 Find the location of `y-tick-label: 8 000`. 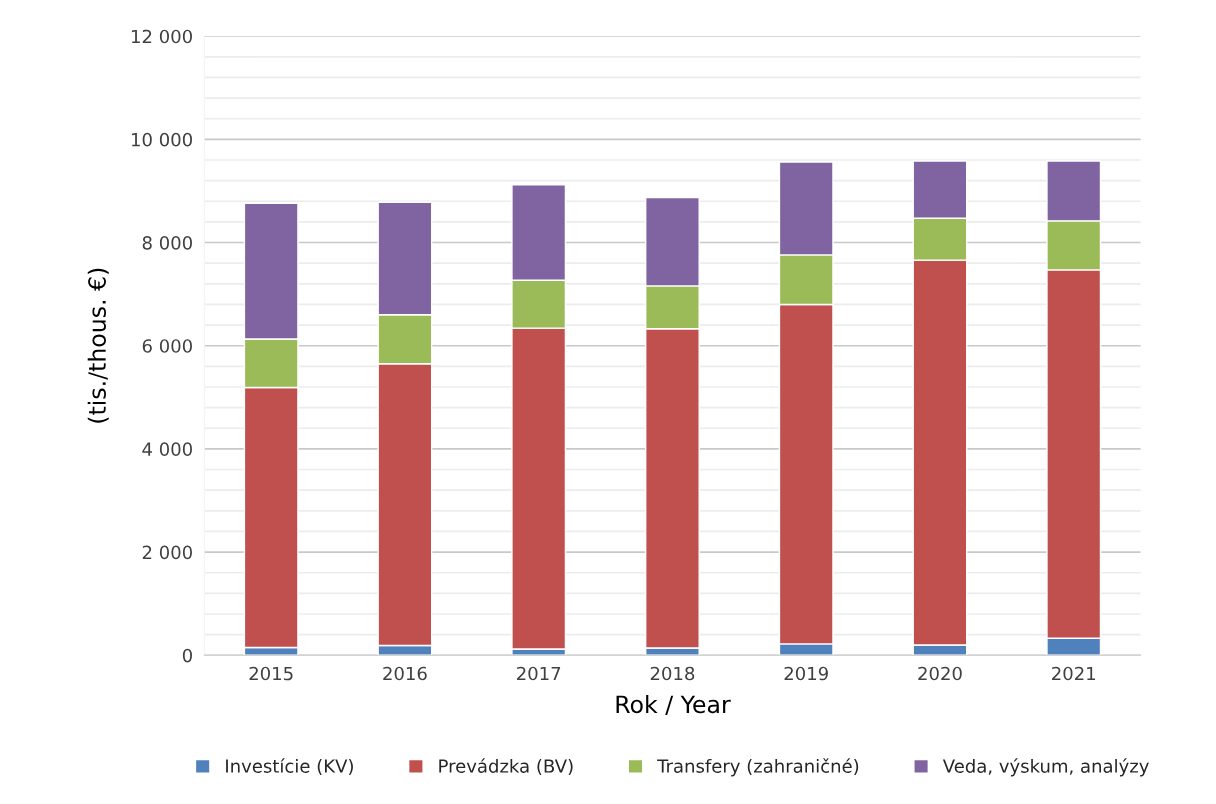

y-tick-label: 8 000 is located at coordinates (167, 243).